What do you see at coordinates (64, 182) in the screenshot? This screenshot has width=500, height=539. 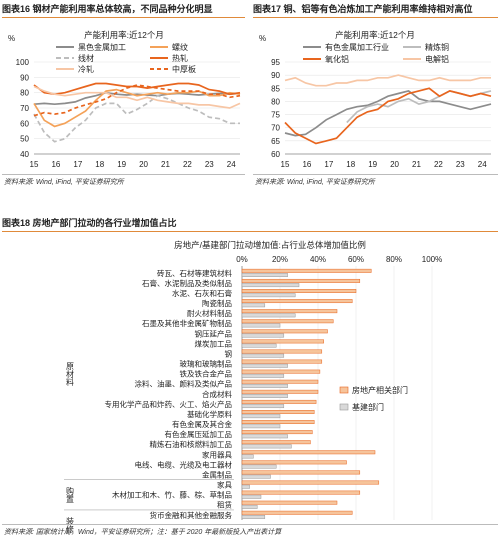 I see `figure16-source: 资料来源: Wind, iFind, 平安证券研究所` at bounding box center [64, 182].